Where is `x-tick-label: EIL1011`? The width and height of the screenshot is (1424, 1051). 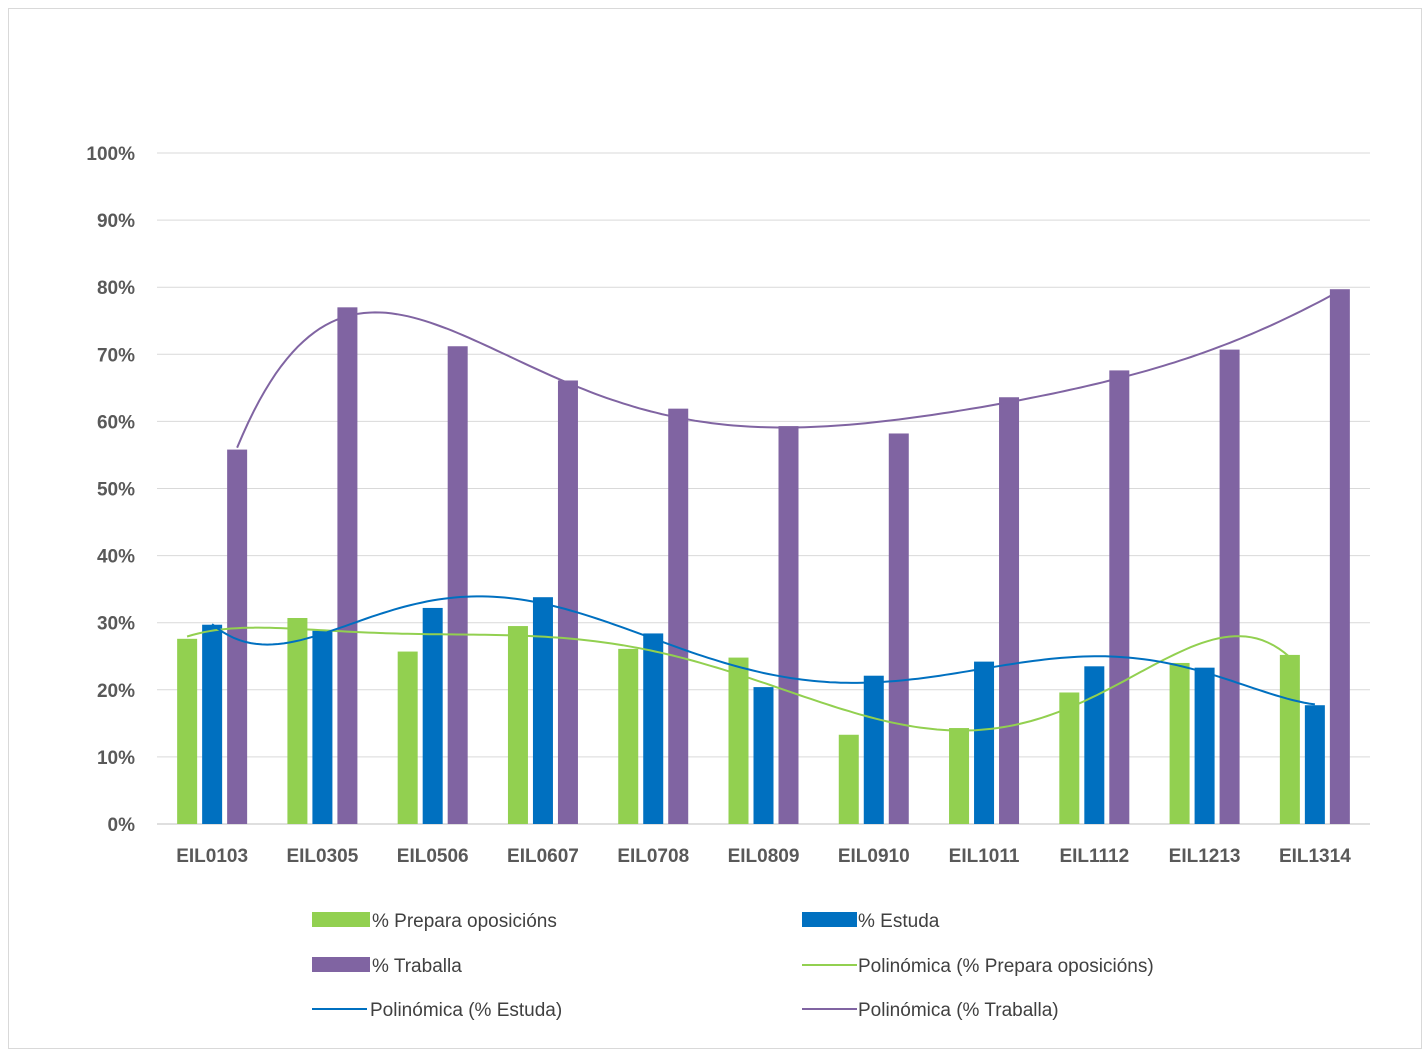
x-tick-label: EIL1011 is located at coordinates (984, 856).